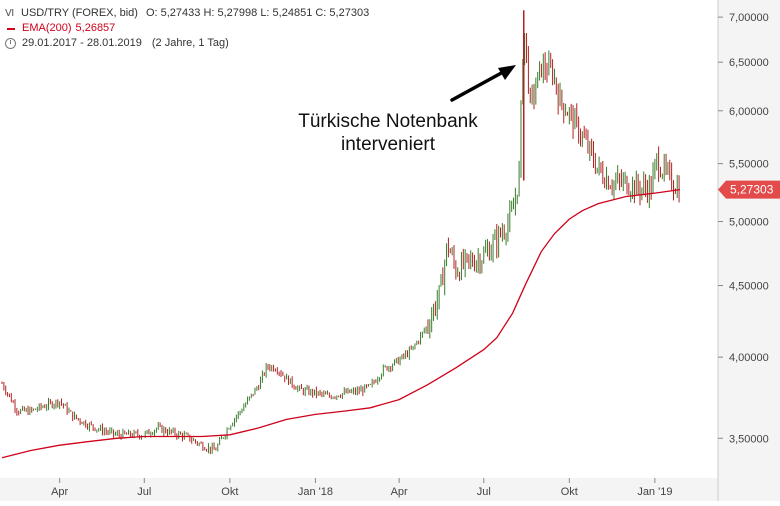 The height and width of the screenshot is (506, 780). What do you see at coordinates (11, 28) in the screenshot?
I see `ema-line-icon` at bounding box center [11, 28].